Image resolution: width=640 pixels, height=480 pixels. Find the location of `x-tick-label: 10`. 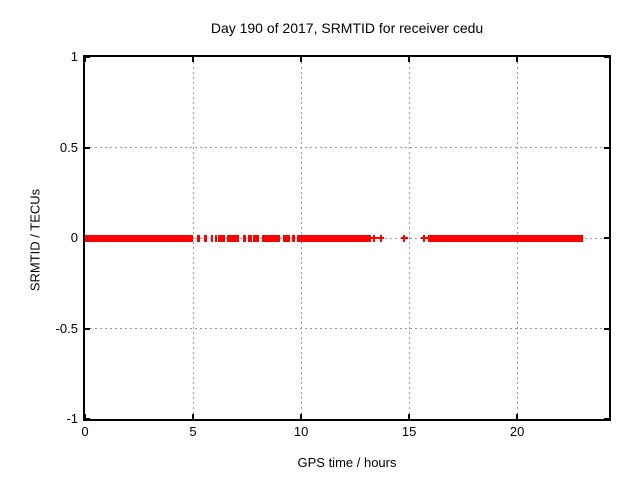

x-tick-label: 10 is located at coordinates (301, 431).